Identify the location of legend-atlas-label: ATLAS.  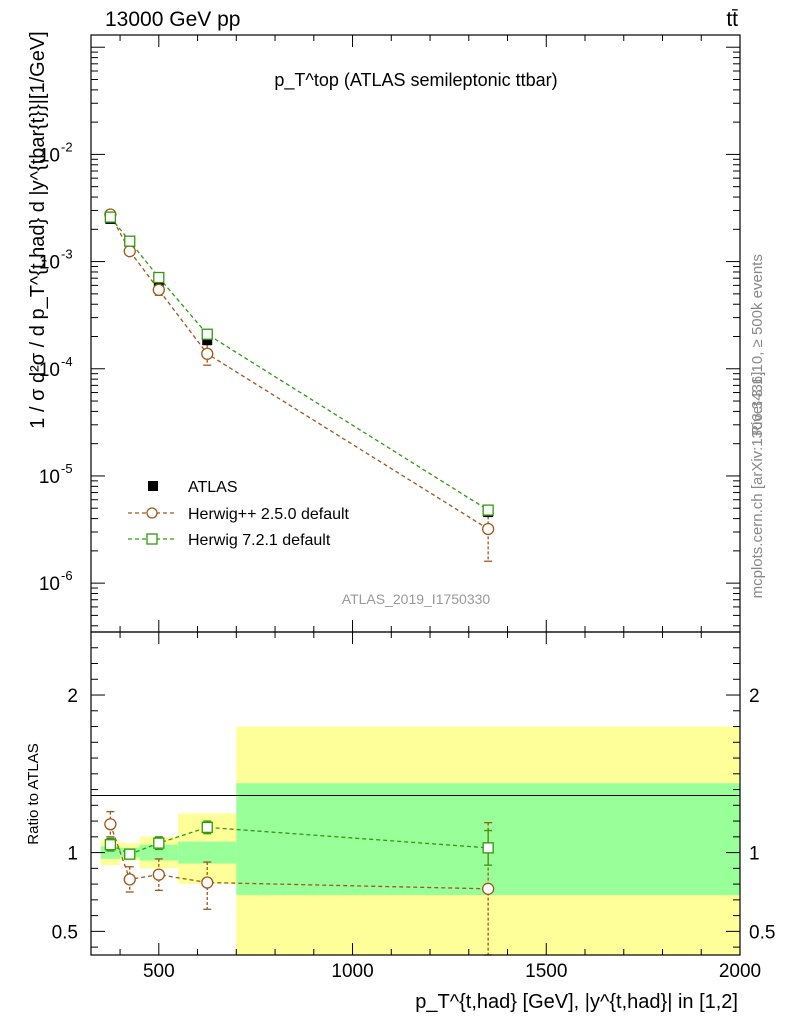
(213, 487).